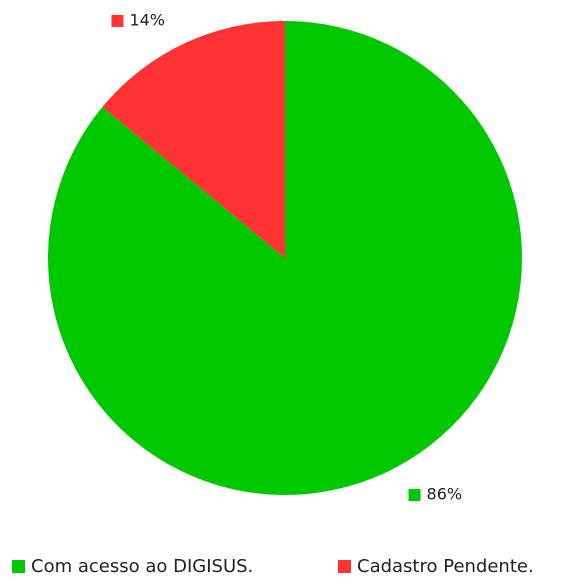 This screenshot has width=567, height=579. Describe the element at coordinates (142, 566) in the screenshot. I see `legend-label: Com acesso ao DIGISUS.` at that location.